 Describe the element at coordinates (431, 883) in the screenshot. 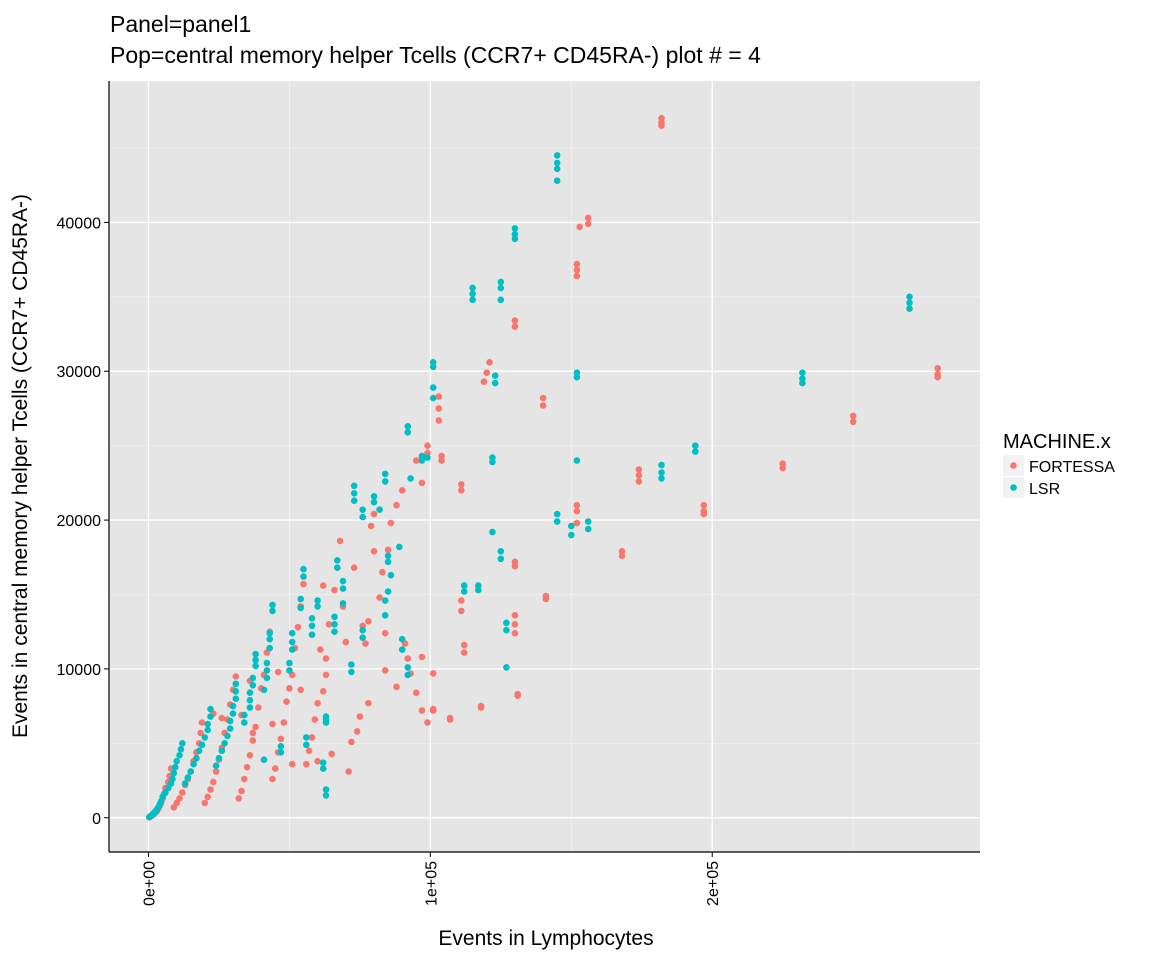

I see `x-tick-label: 1e+05` at that location.